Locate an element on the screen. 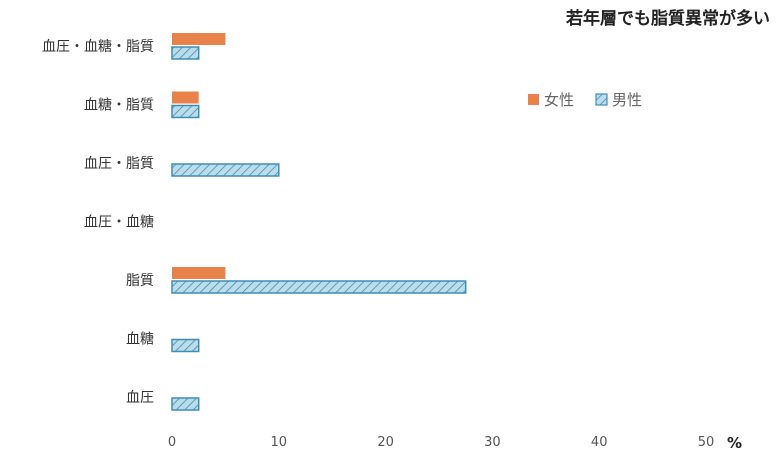  x-tick-label: 20 is located at coordinates (385, 442).